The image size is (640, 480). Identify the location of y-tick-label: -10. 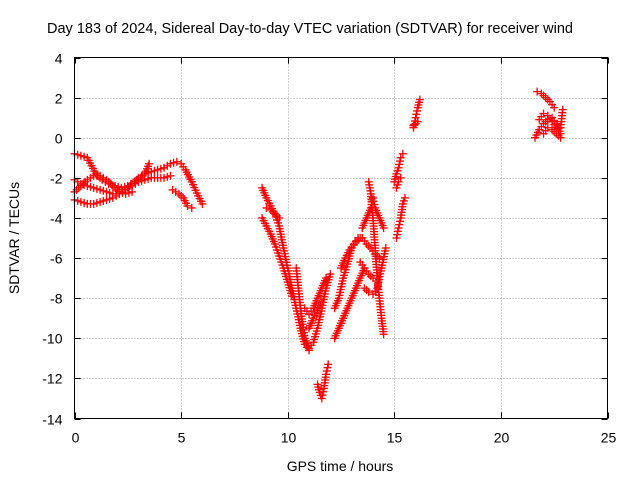
(52, 339).